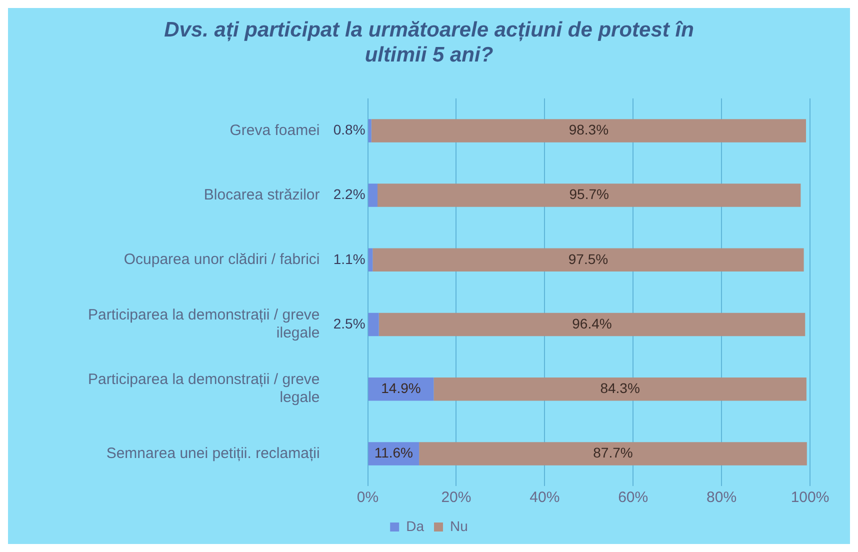 The image size is (858, 552). I want to click on y-tick-label: Participarea la demonstrații / greve ilegale, so click(204, 324).